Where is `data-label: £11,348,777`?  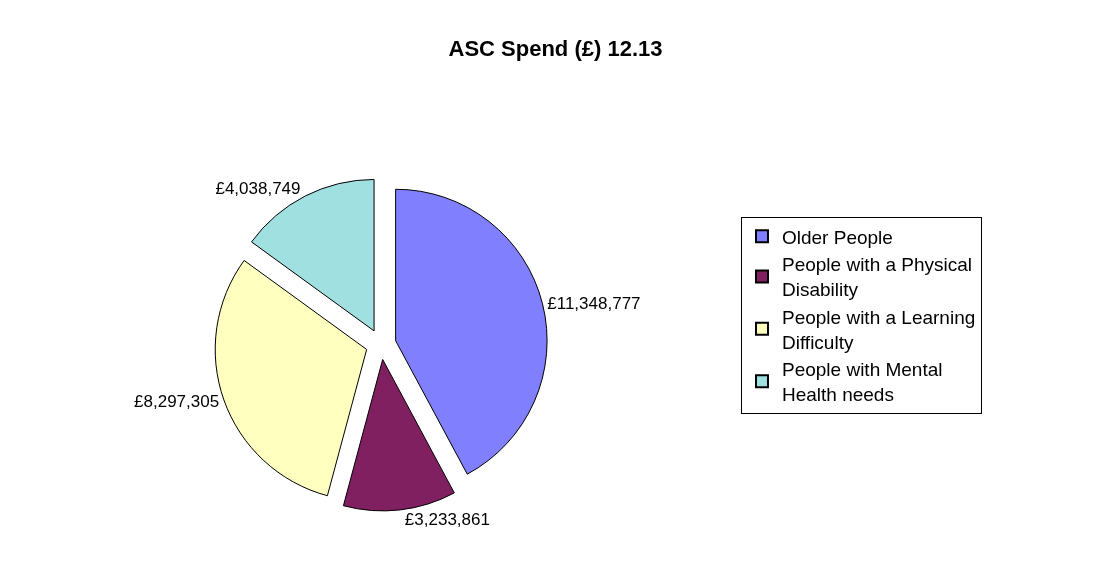
data-label: £11,348,777 is located at coordinates (594, 303).